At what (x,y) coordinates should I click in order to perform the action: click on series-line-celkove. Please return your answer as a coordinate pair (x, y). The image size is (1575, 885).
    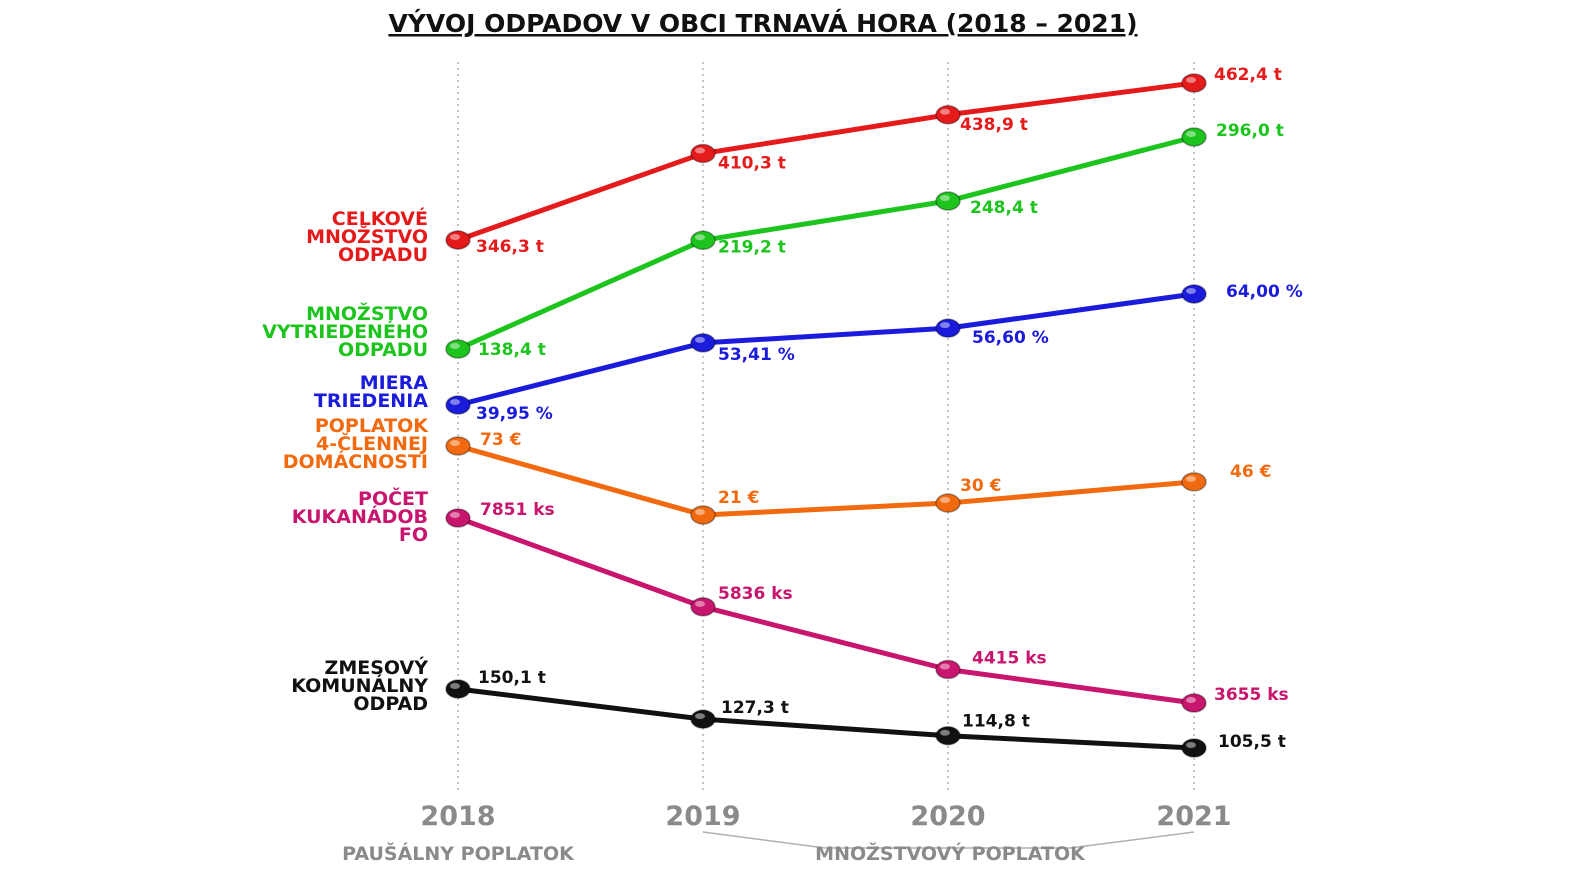
    Looking at the image, I should click on (826, 161).